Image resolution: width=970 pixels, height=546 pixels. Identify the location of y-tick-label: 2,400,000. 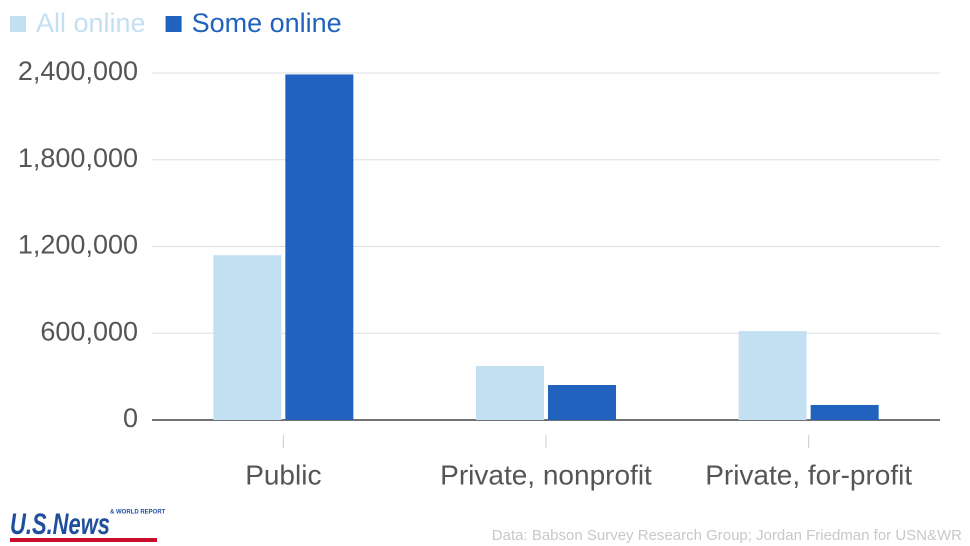
(78, 71).